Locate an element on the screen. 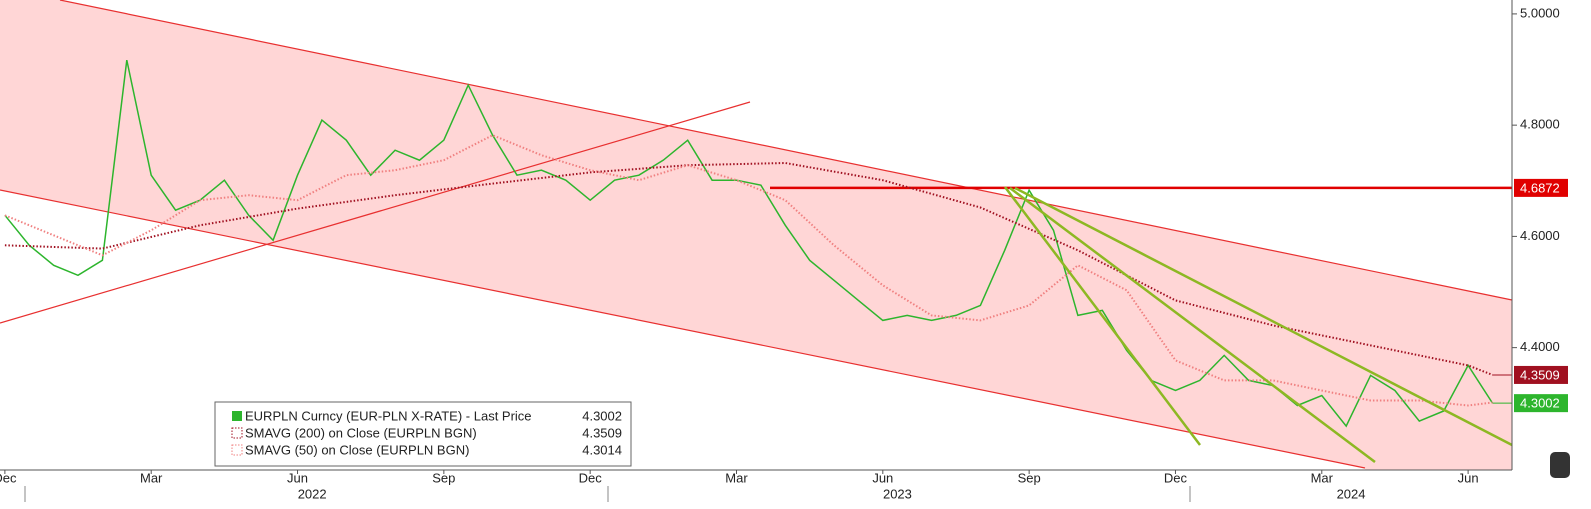  year-label: 2024 is located at coordinates (1351, 493).